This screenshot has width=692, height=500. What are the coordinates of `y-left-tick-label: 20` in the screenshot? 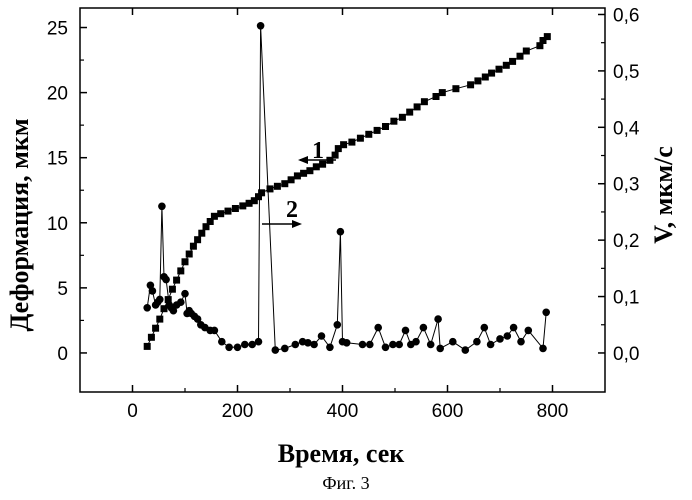 It's located at (57, 94).